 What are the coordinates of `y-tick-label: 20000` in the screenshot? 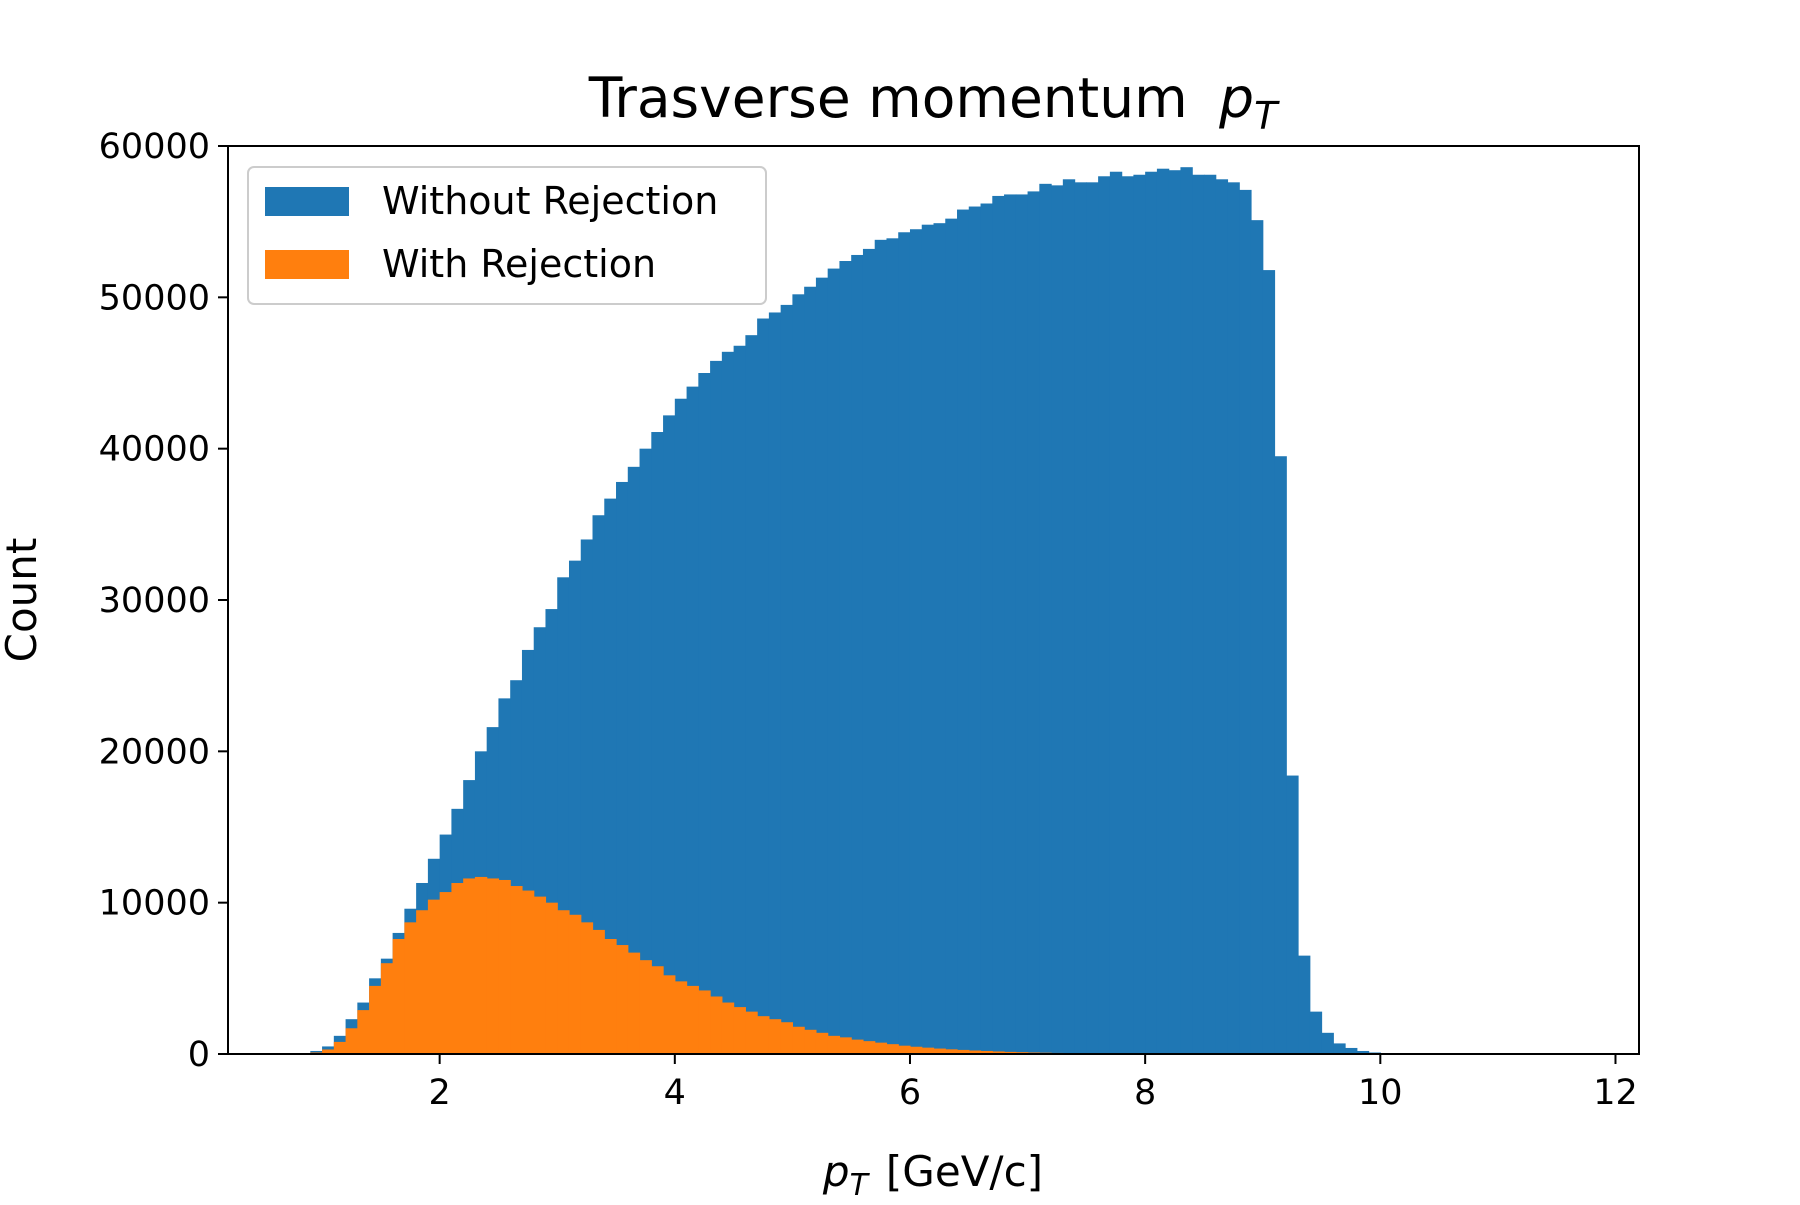 It's located at (154, 752).